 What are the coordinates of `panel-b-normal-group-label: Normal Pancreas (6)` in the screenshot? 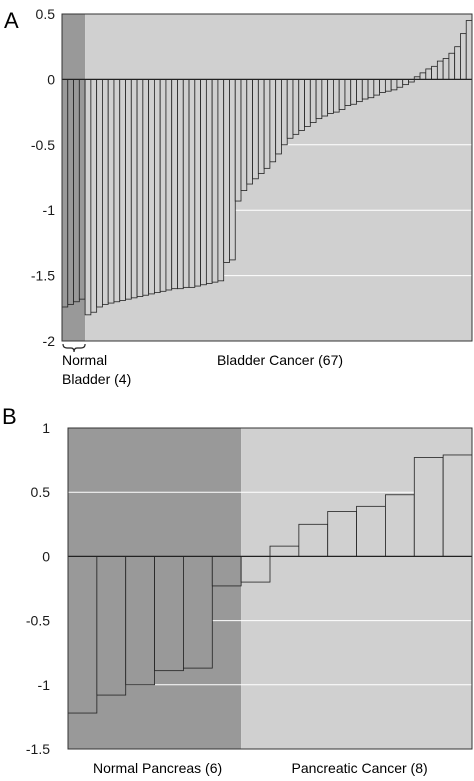 It's located at (157, 768).